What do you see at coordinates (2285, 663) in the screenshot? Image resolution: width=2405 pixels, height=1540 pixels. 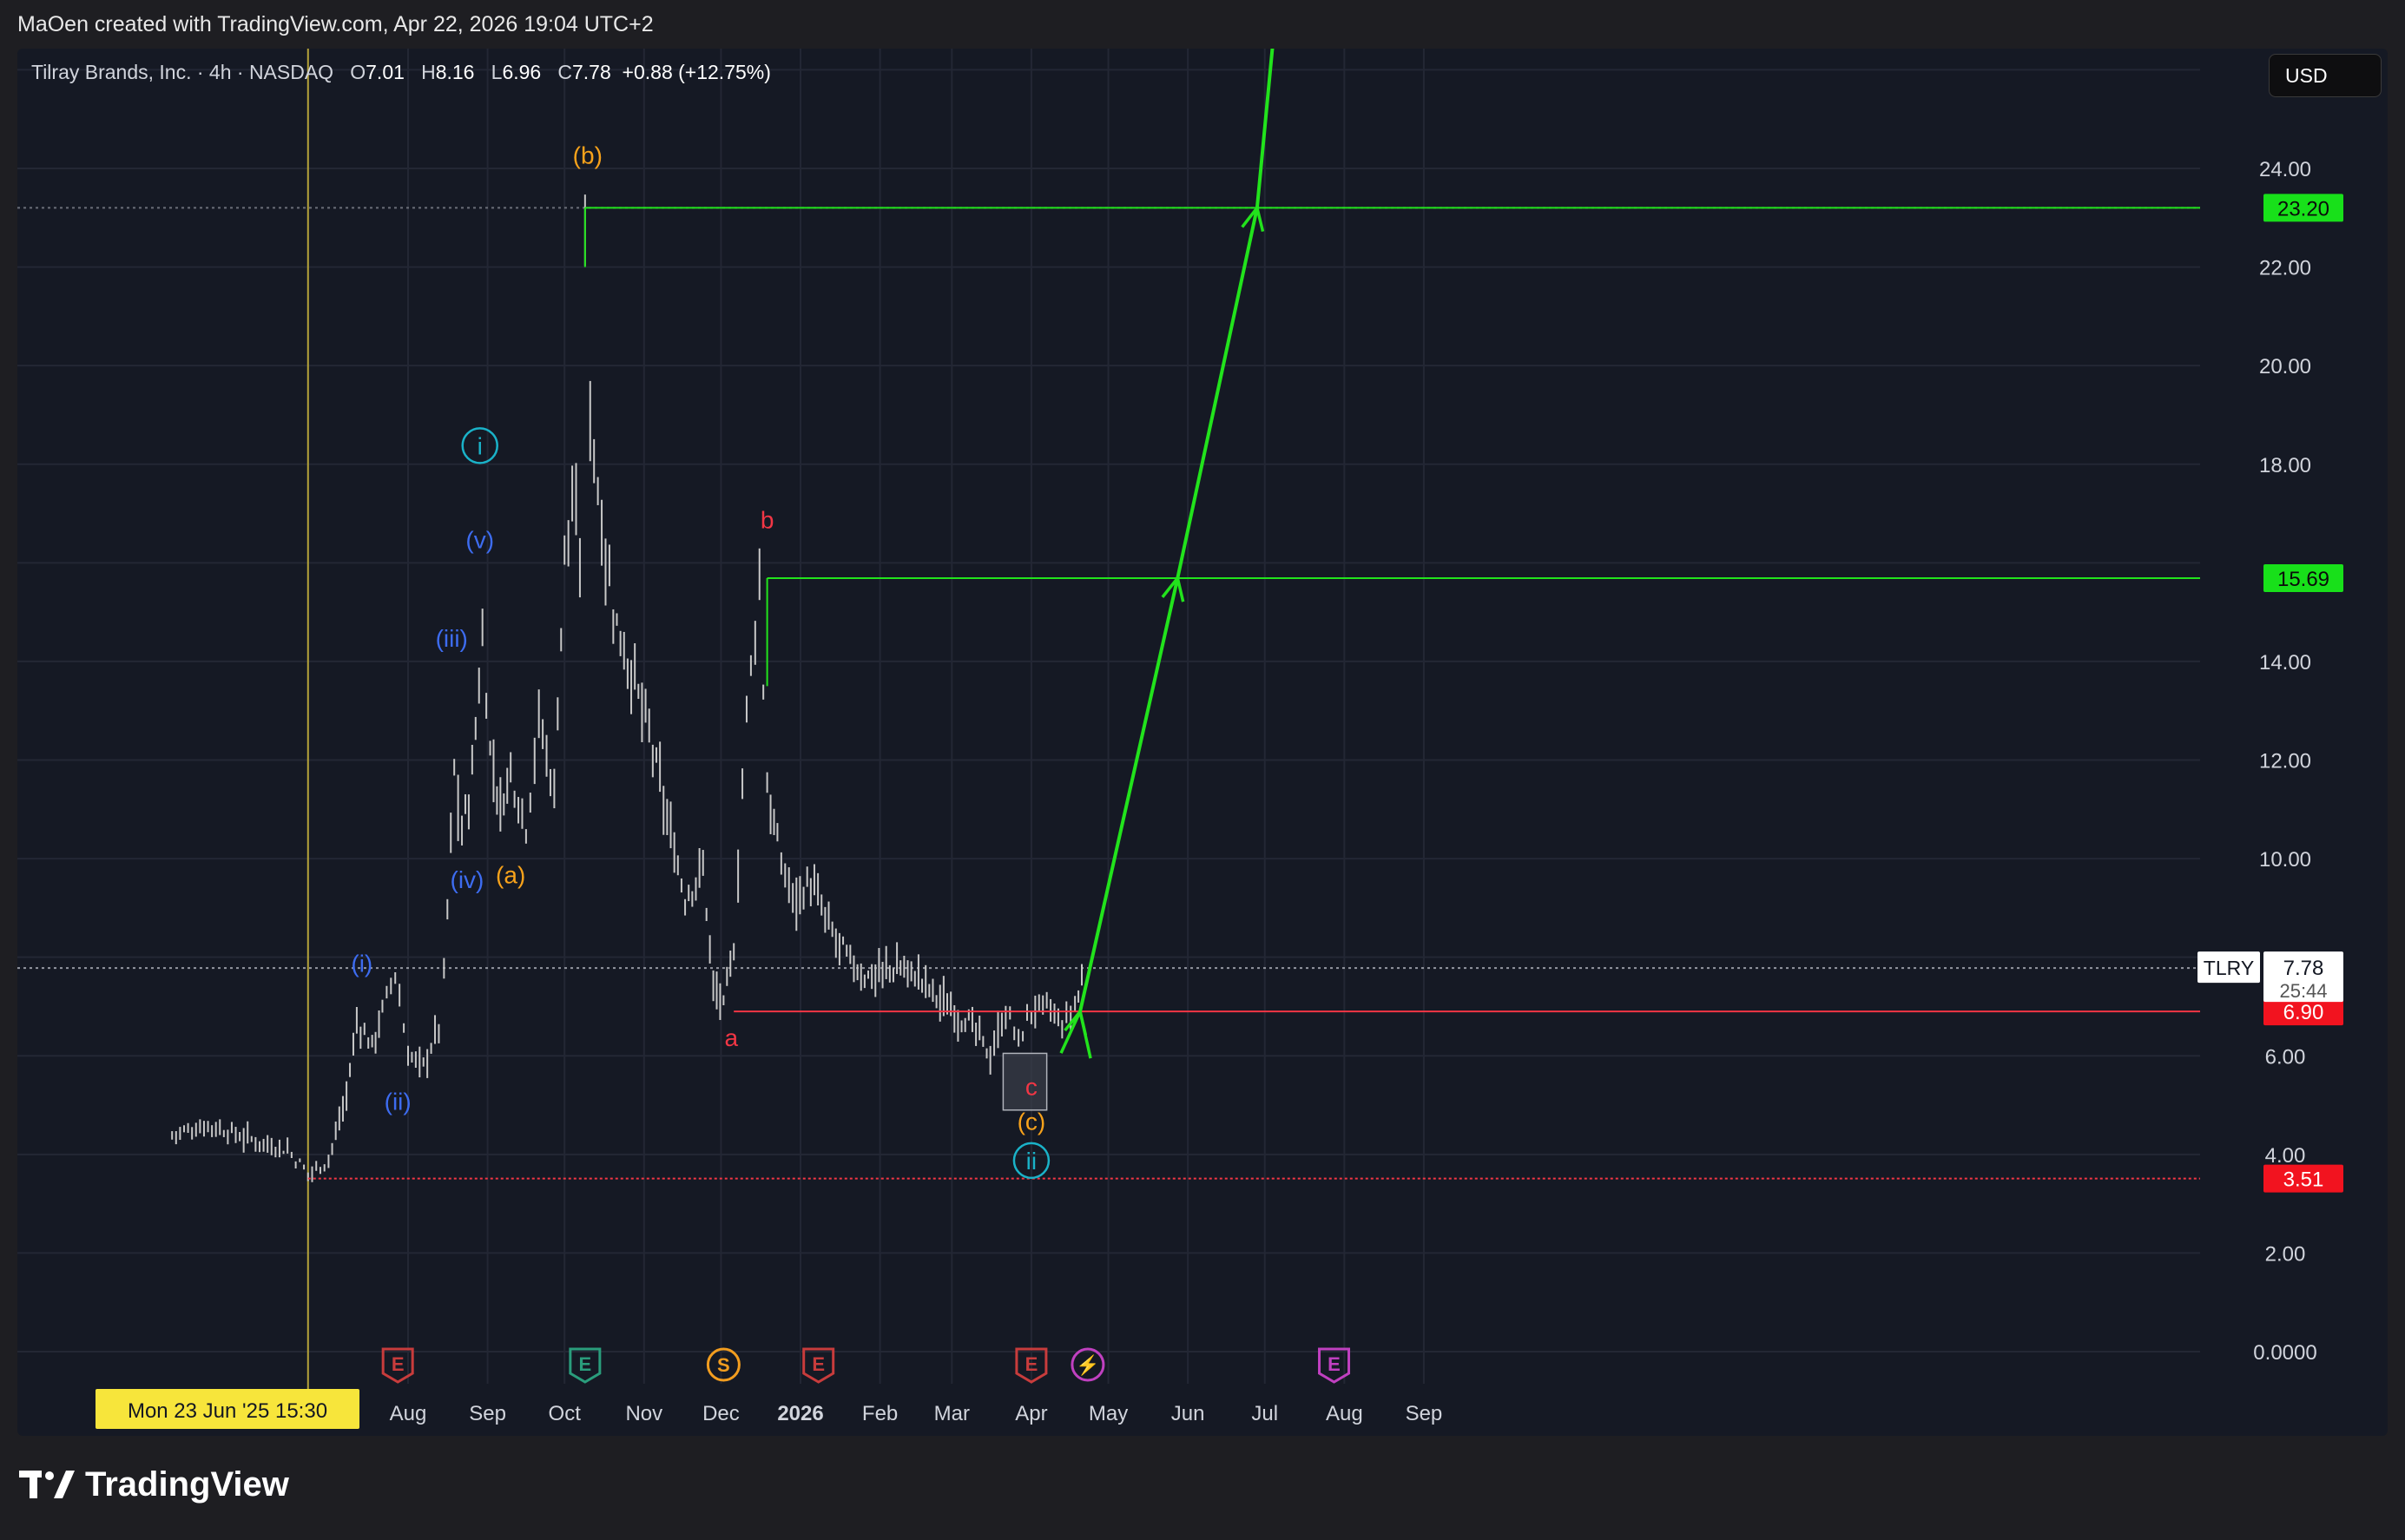 I see `y-axis-tick-label: 14.00` at bounding box center [2285, 663].